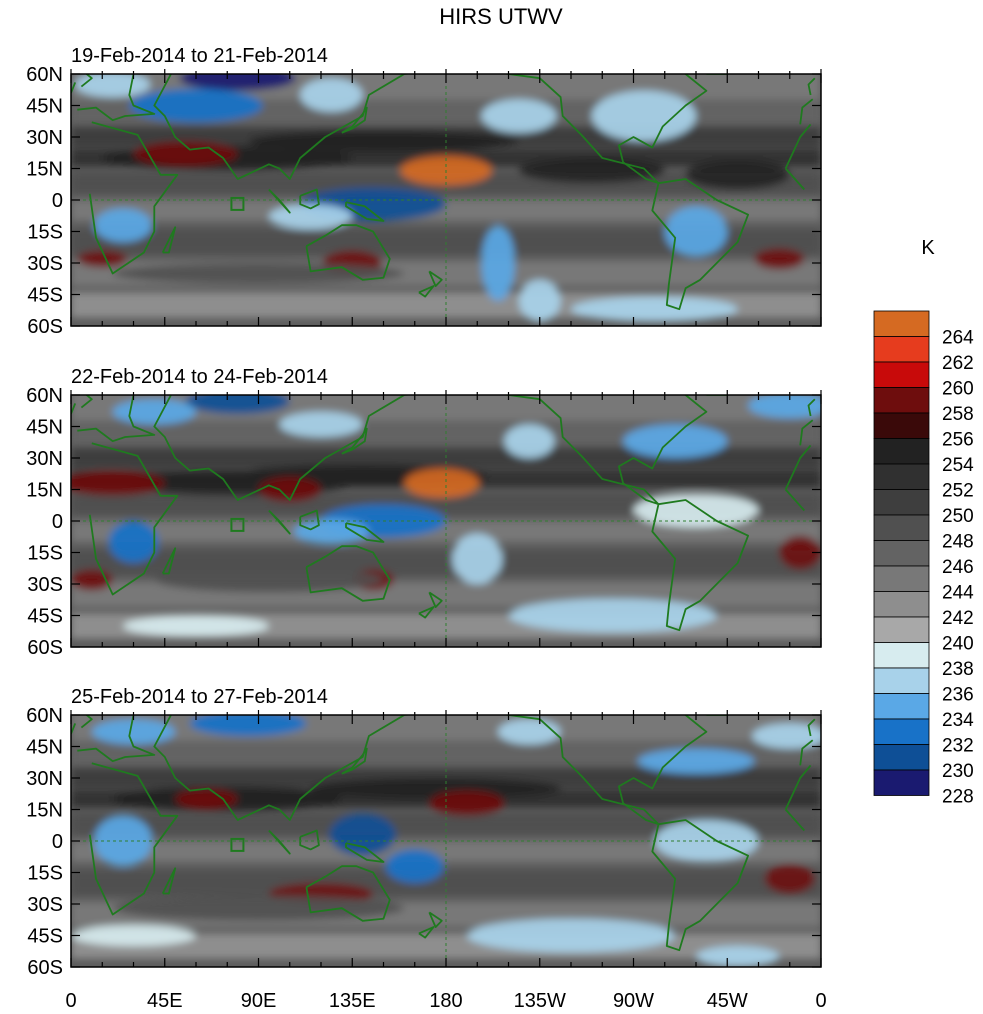 The height and width of the screenshot is (1014, 983). I want to click on colorbar-tick-label: 250, so click(958, 516).